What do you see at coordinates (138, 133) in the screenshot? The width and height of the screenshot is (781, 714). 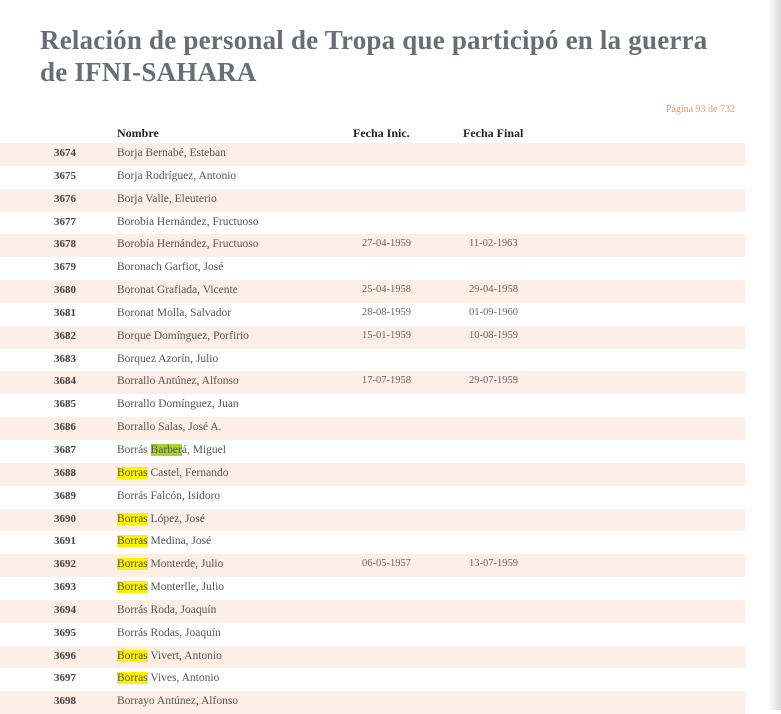 I see `column-header-name: Nombre` at bounding box center [138, 133].